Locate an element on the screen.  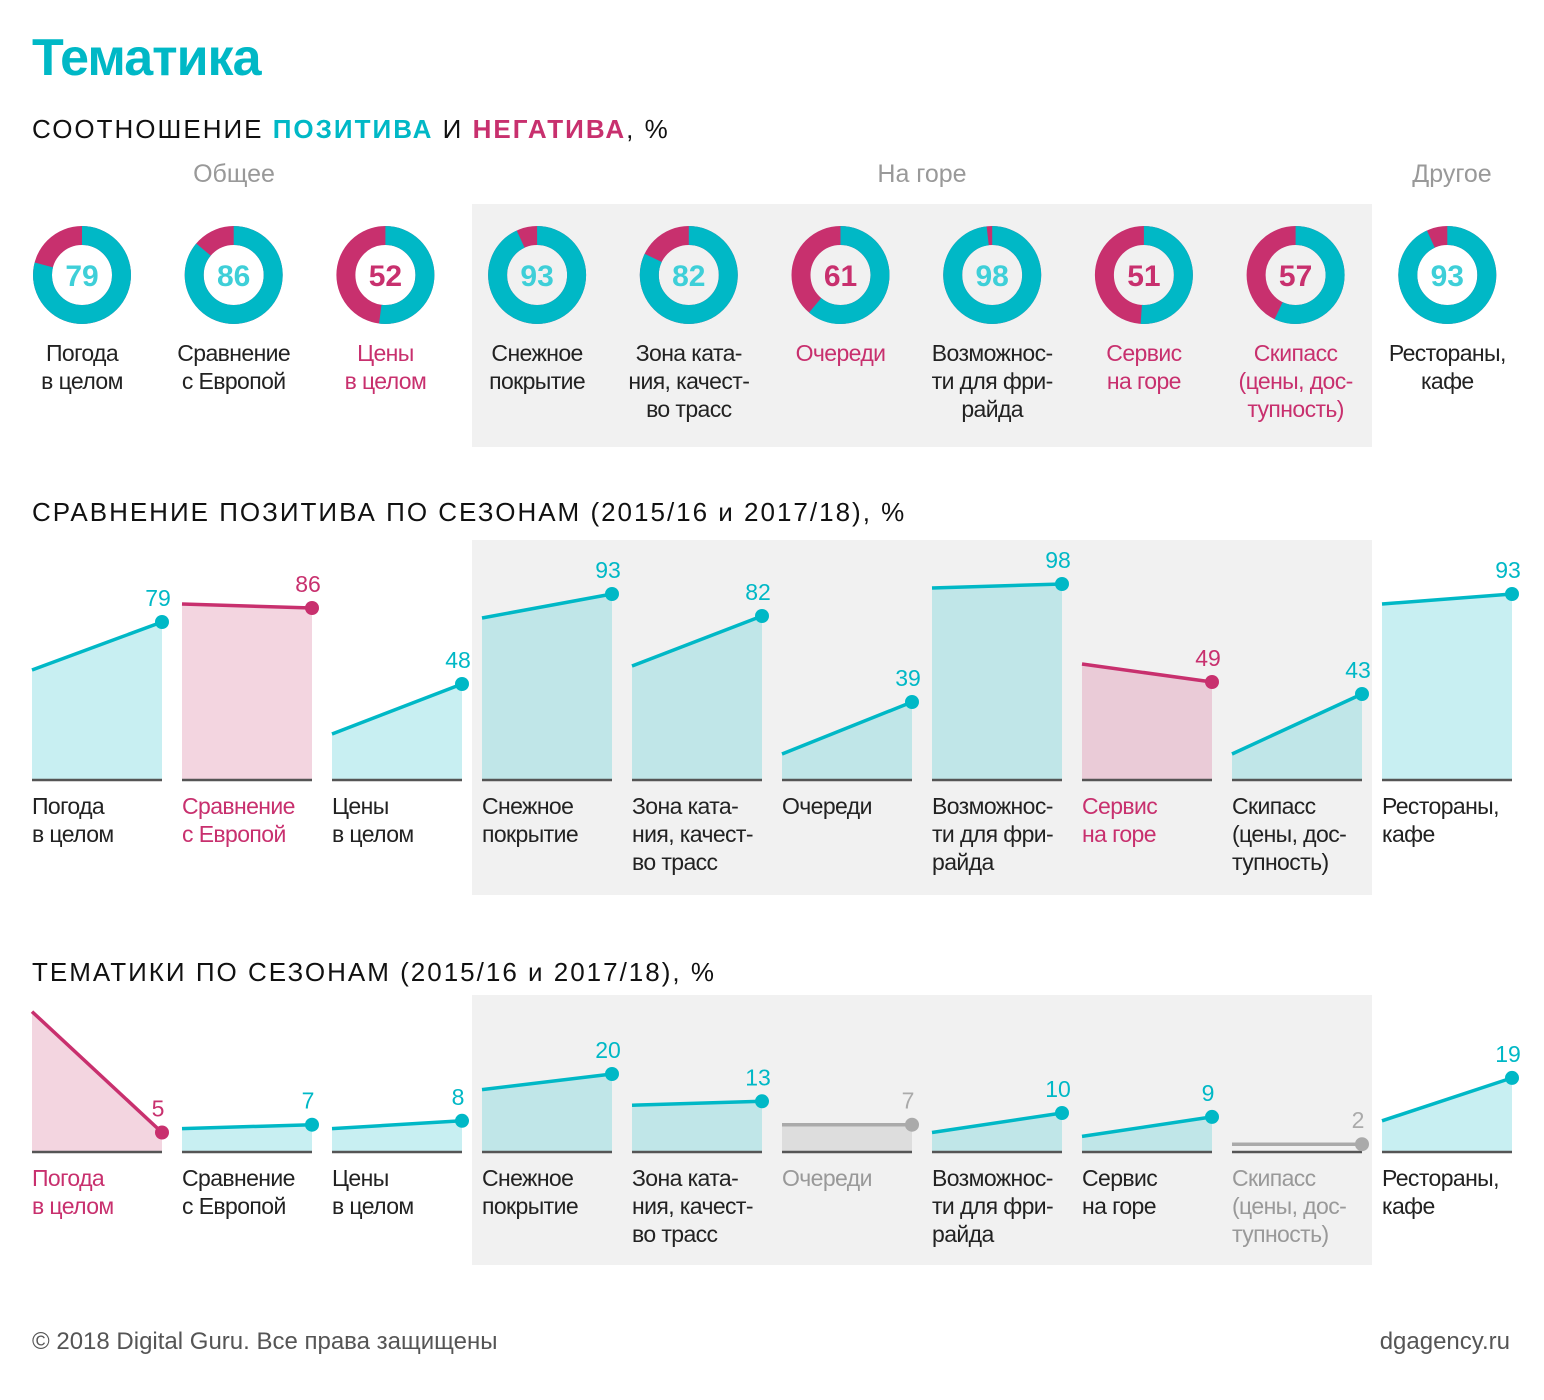
category-label-line: Сервис is located at coordinates (1120, 1178).